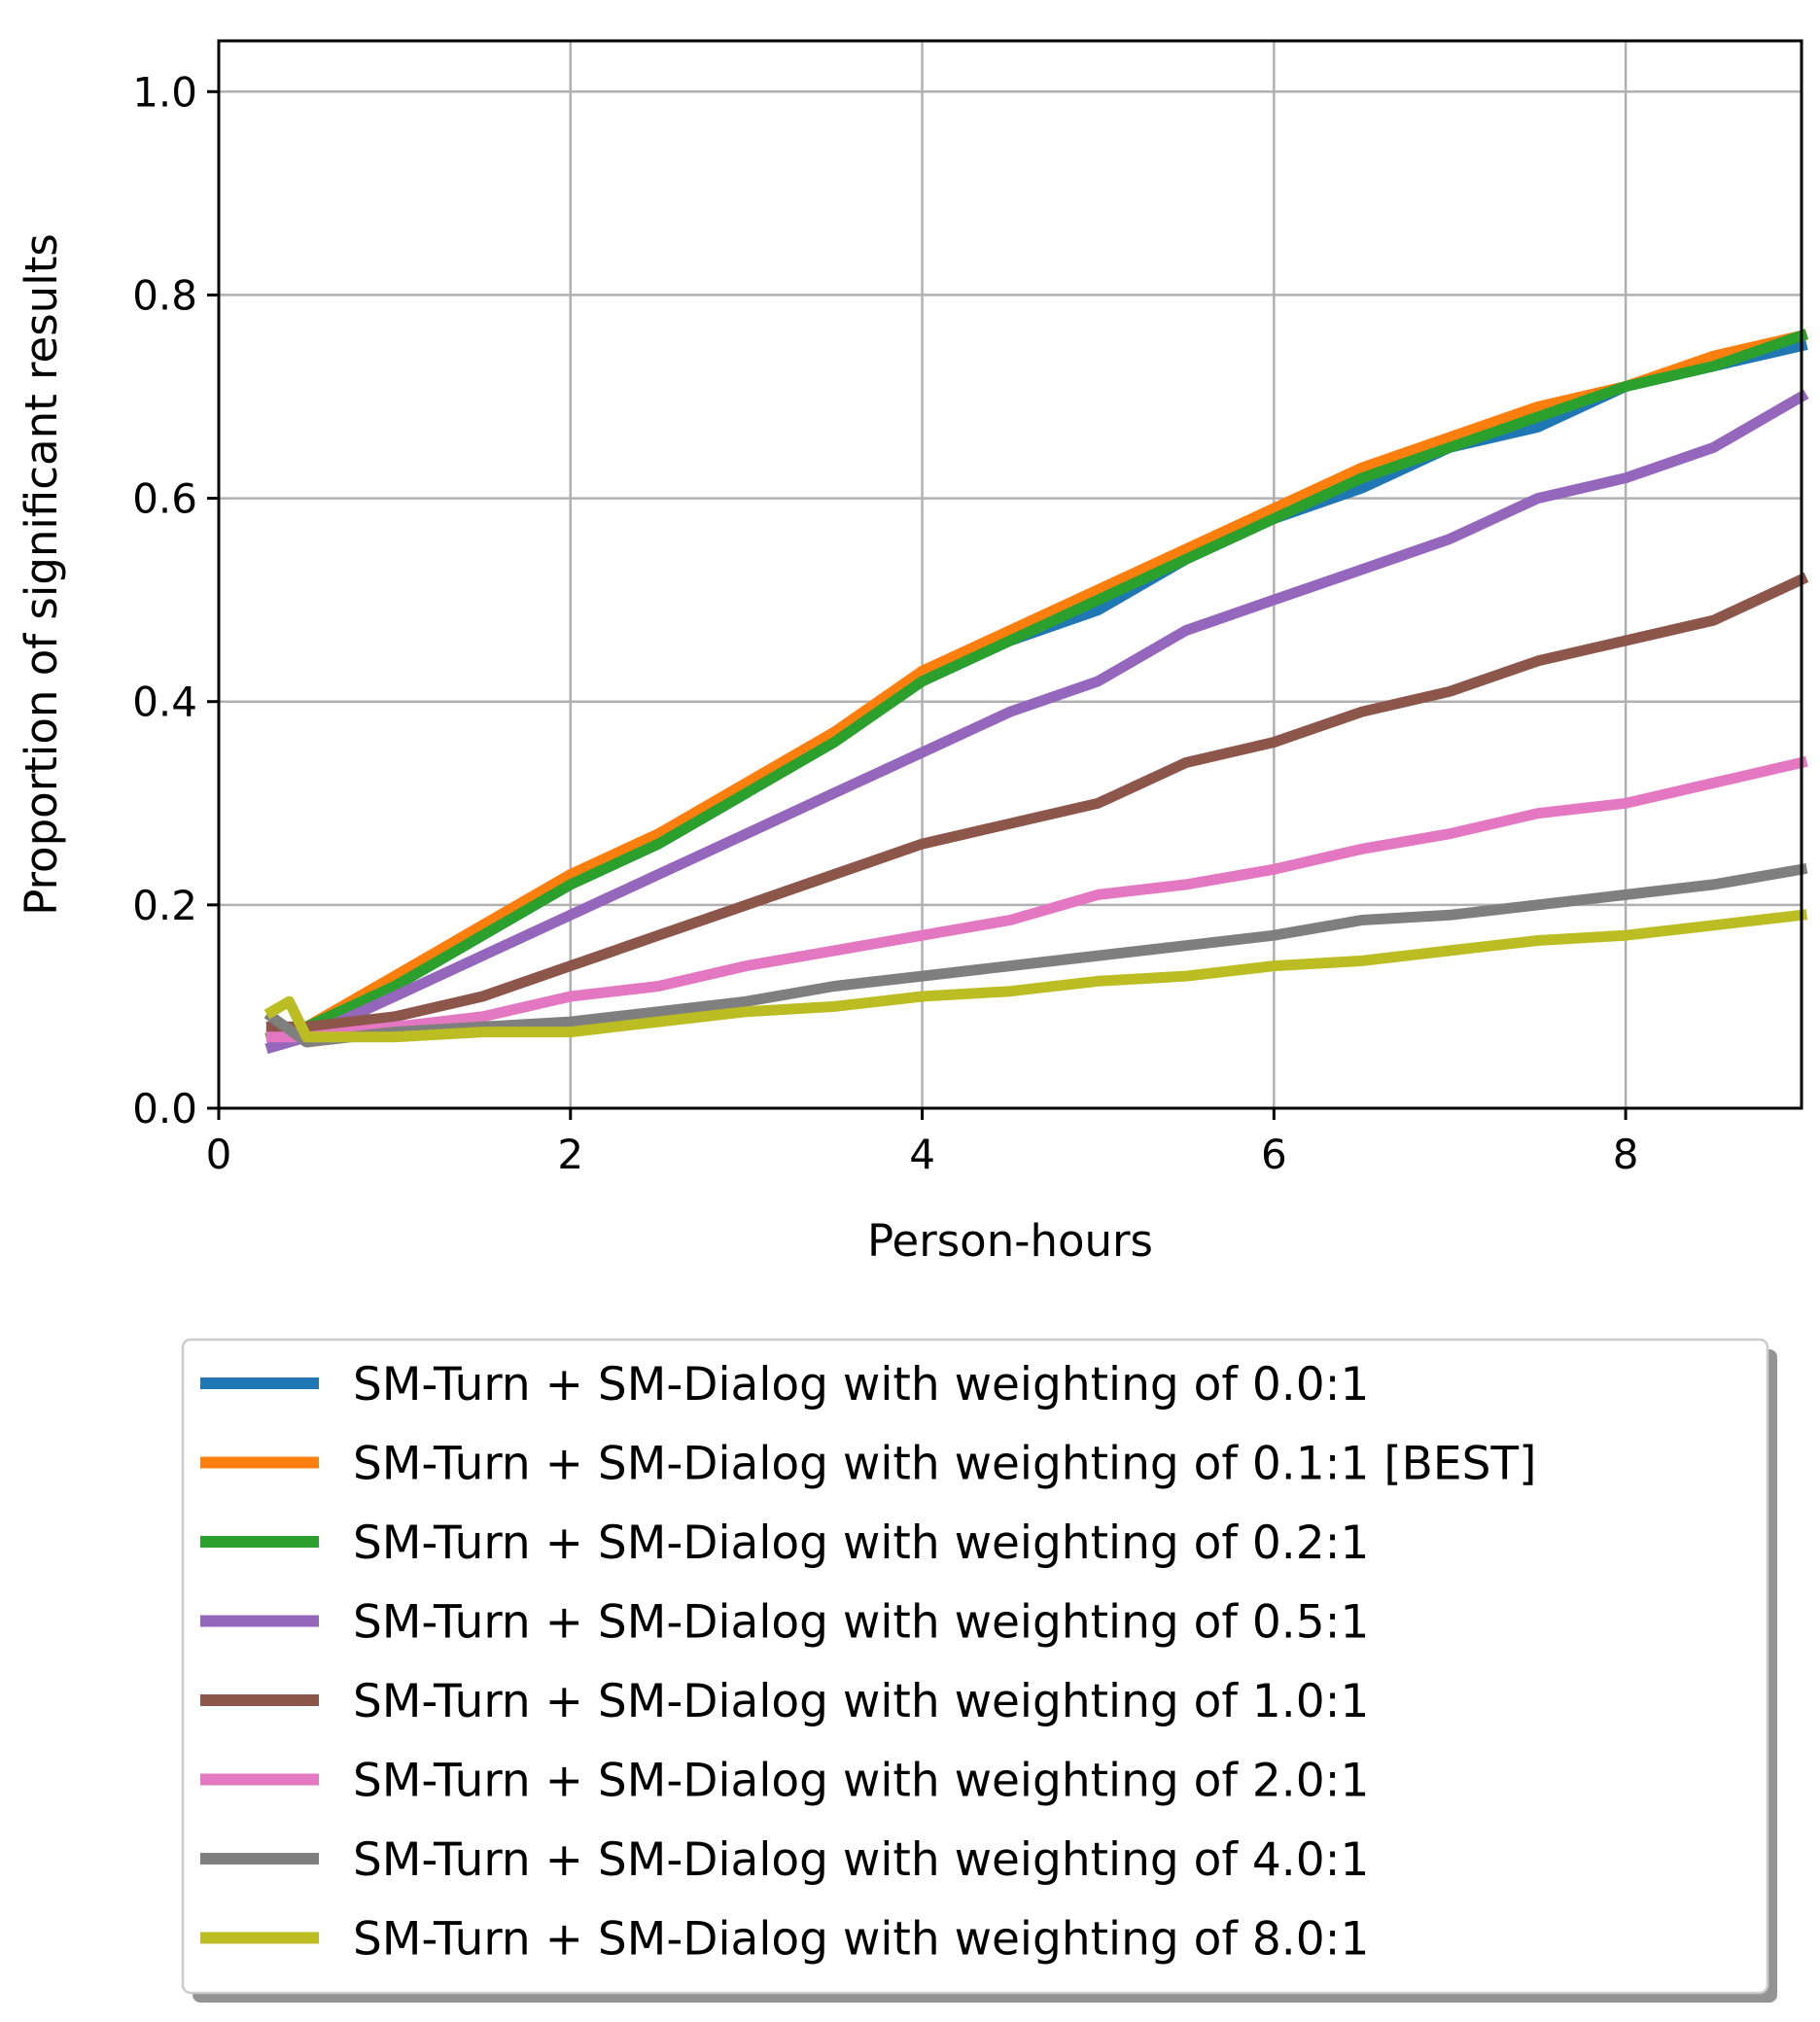  I want to click on y-tick-label: 0.0, so click(164, 1109).